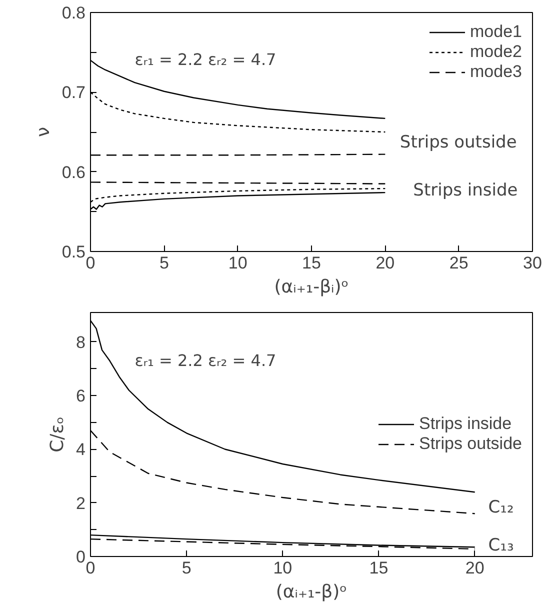 The image size is (544, 605). Describe the element at coordinates (81, 450) in the screenshot. I see `y-tick-label: 4` at that location.